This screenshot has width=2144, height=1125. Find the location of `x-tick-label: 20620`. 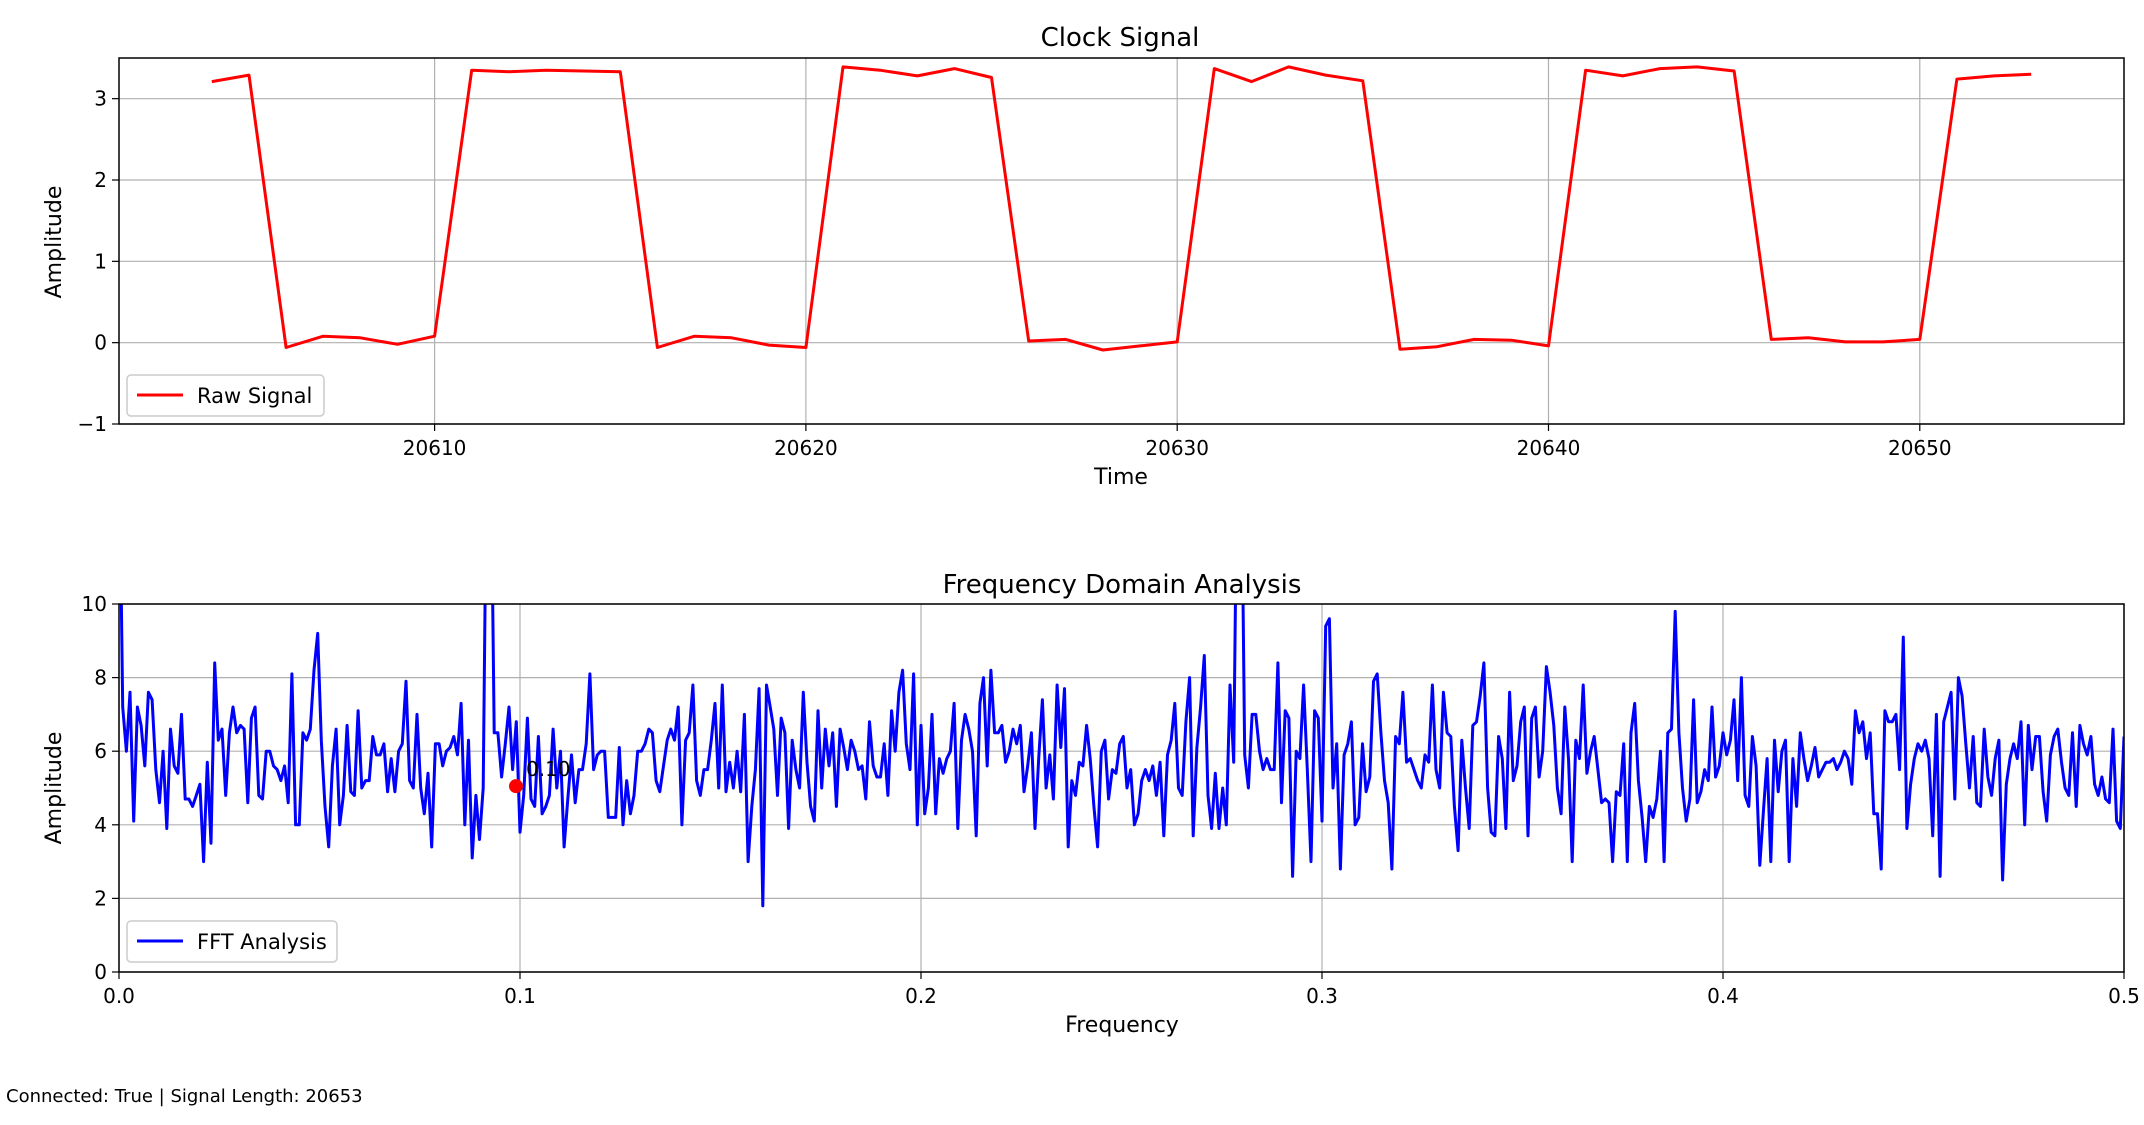

x-tick-label: 20620 is located at coordinates (806, 448).